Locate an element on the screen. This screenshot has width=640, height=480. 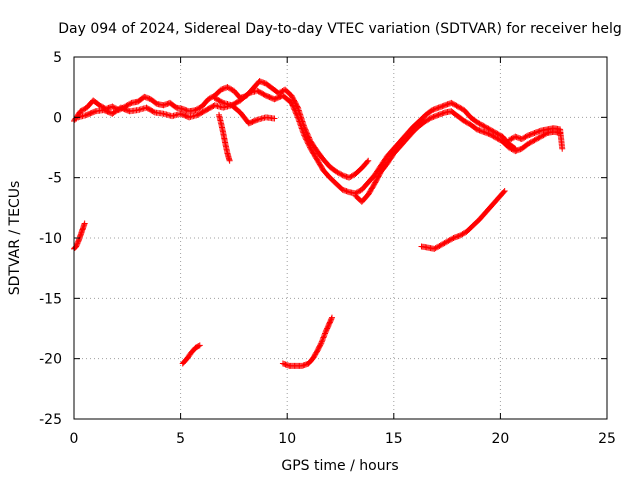
series-arc-late-lower is located at coordinates (458, 156).